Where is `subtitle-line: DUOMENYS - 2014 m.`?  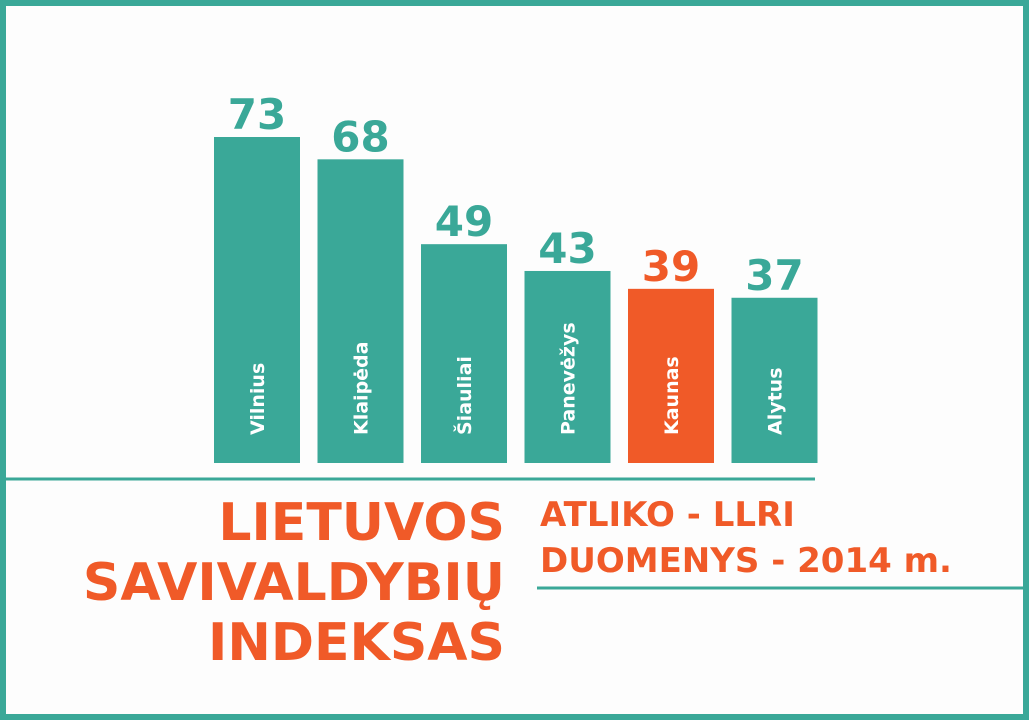
subtitle-line: DUOMENYS - 2014 m. is located at coordinates (746, 561).